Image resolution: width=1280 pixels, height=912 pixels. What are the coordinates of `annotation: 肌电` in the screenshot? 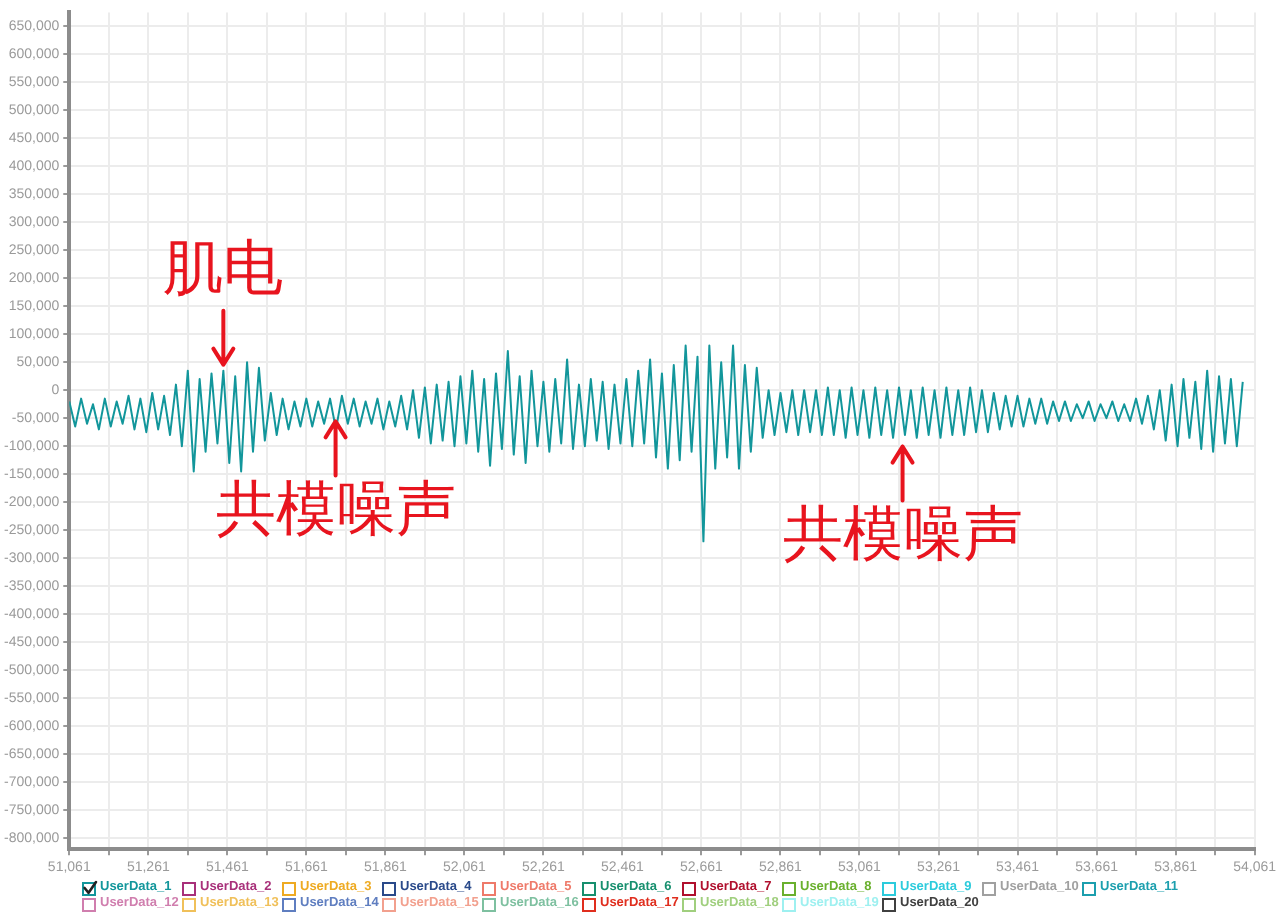 It's located at (223, 269).